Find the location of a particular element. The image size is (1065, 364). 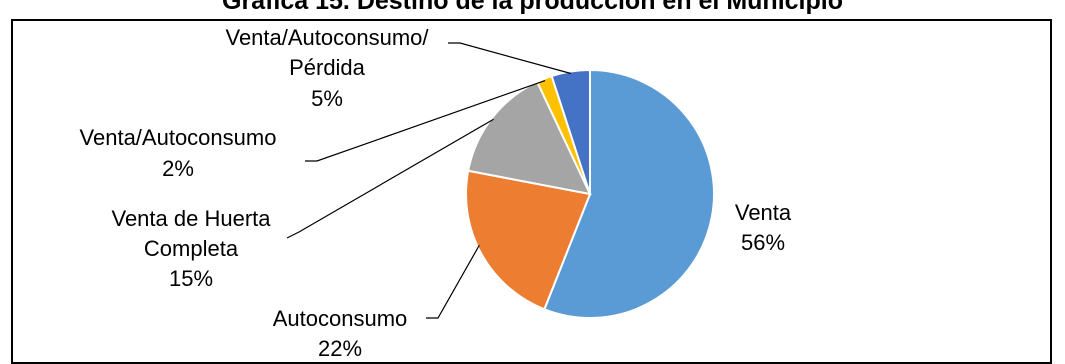

pie-slice-venta-autoconsumo-p-rdida is located at coordinates (570, 131).